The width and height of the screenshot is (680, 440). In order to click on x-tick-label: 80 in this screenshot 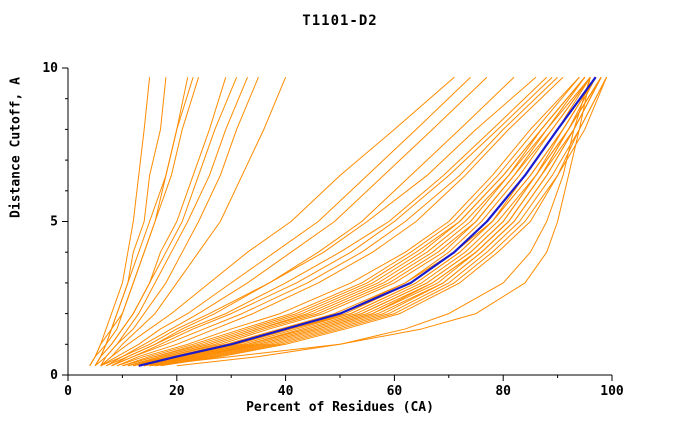, I will do `click(503, 391)`.